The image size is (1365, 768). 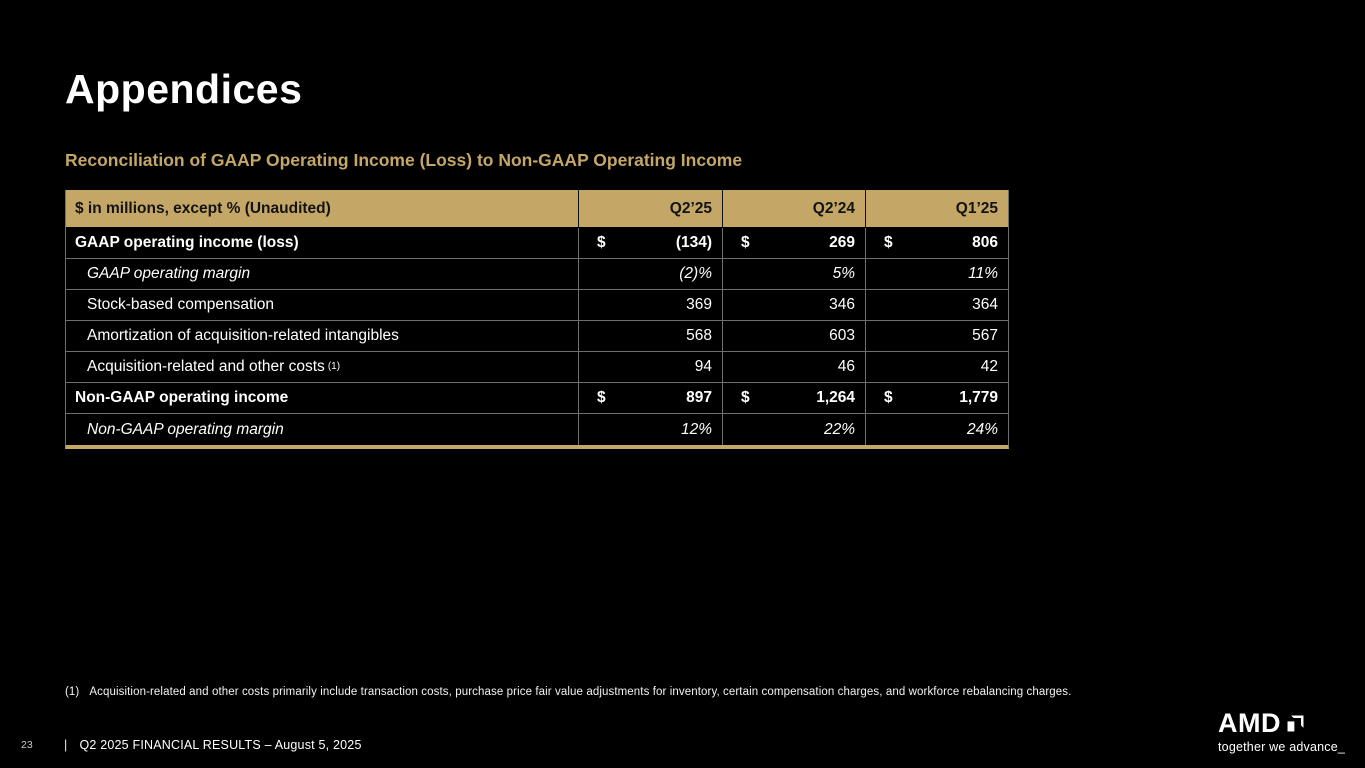 I want to click on row-label-text: Non-GAAP operating income, so click(x=182, y=397).